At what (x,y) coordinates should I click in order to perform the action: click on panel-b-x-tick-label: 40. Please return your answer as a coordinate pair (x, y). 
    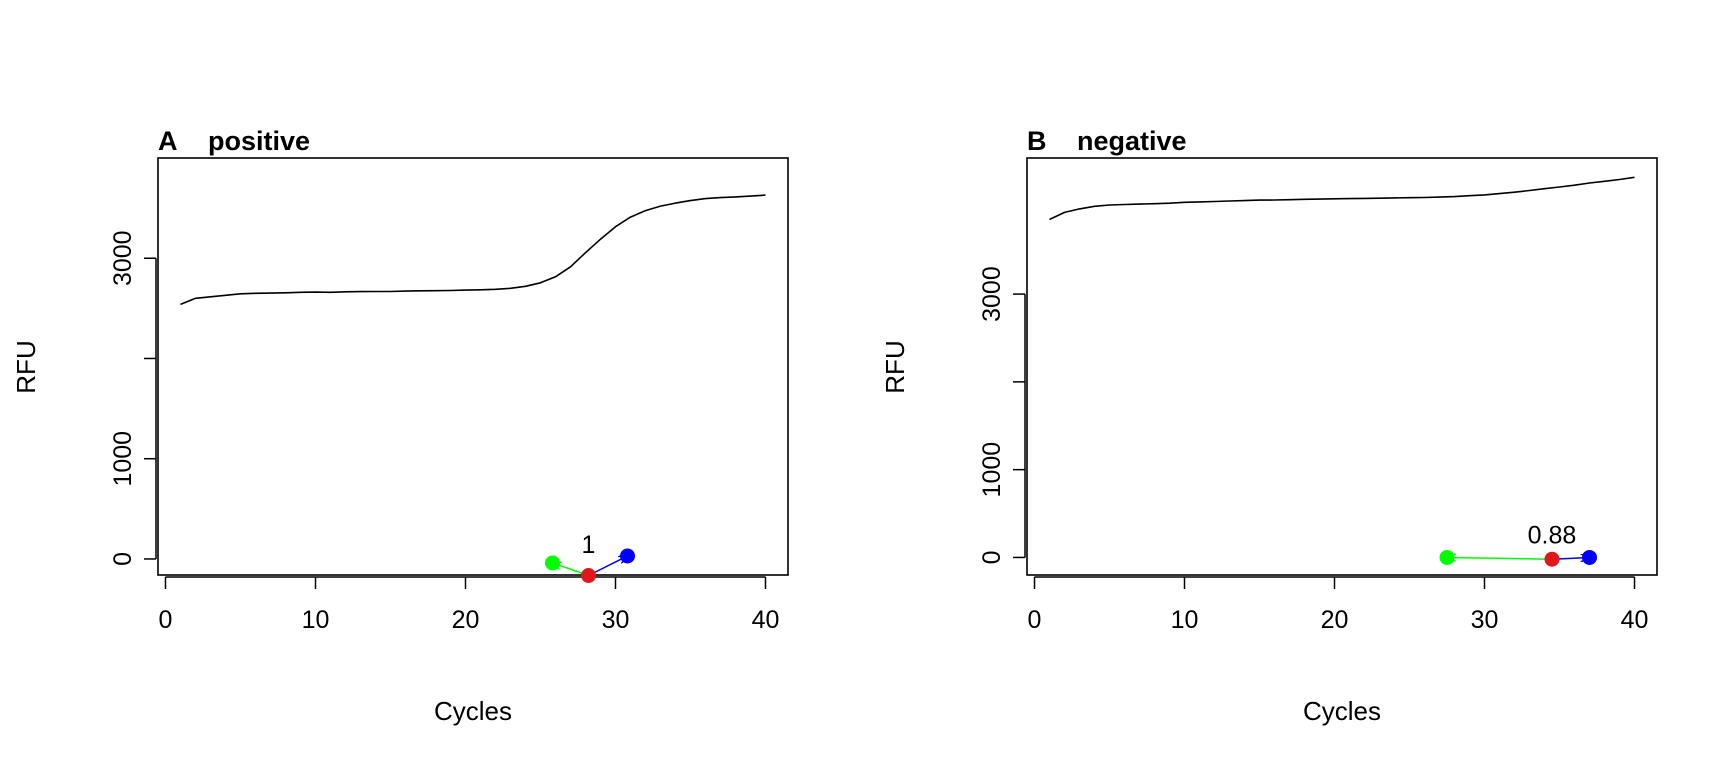
    Looking at the image, I should click on (1635, 620).